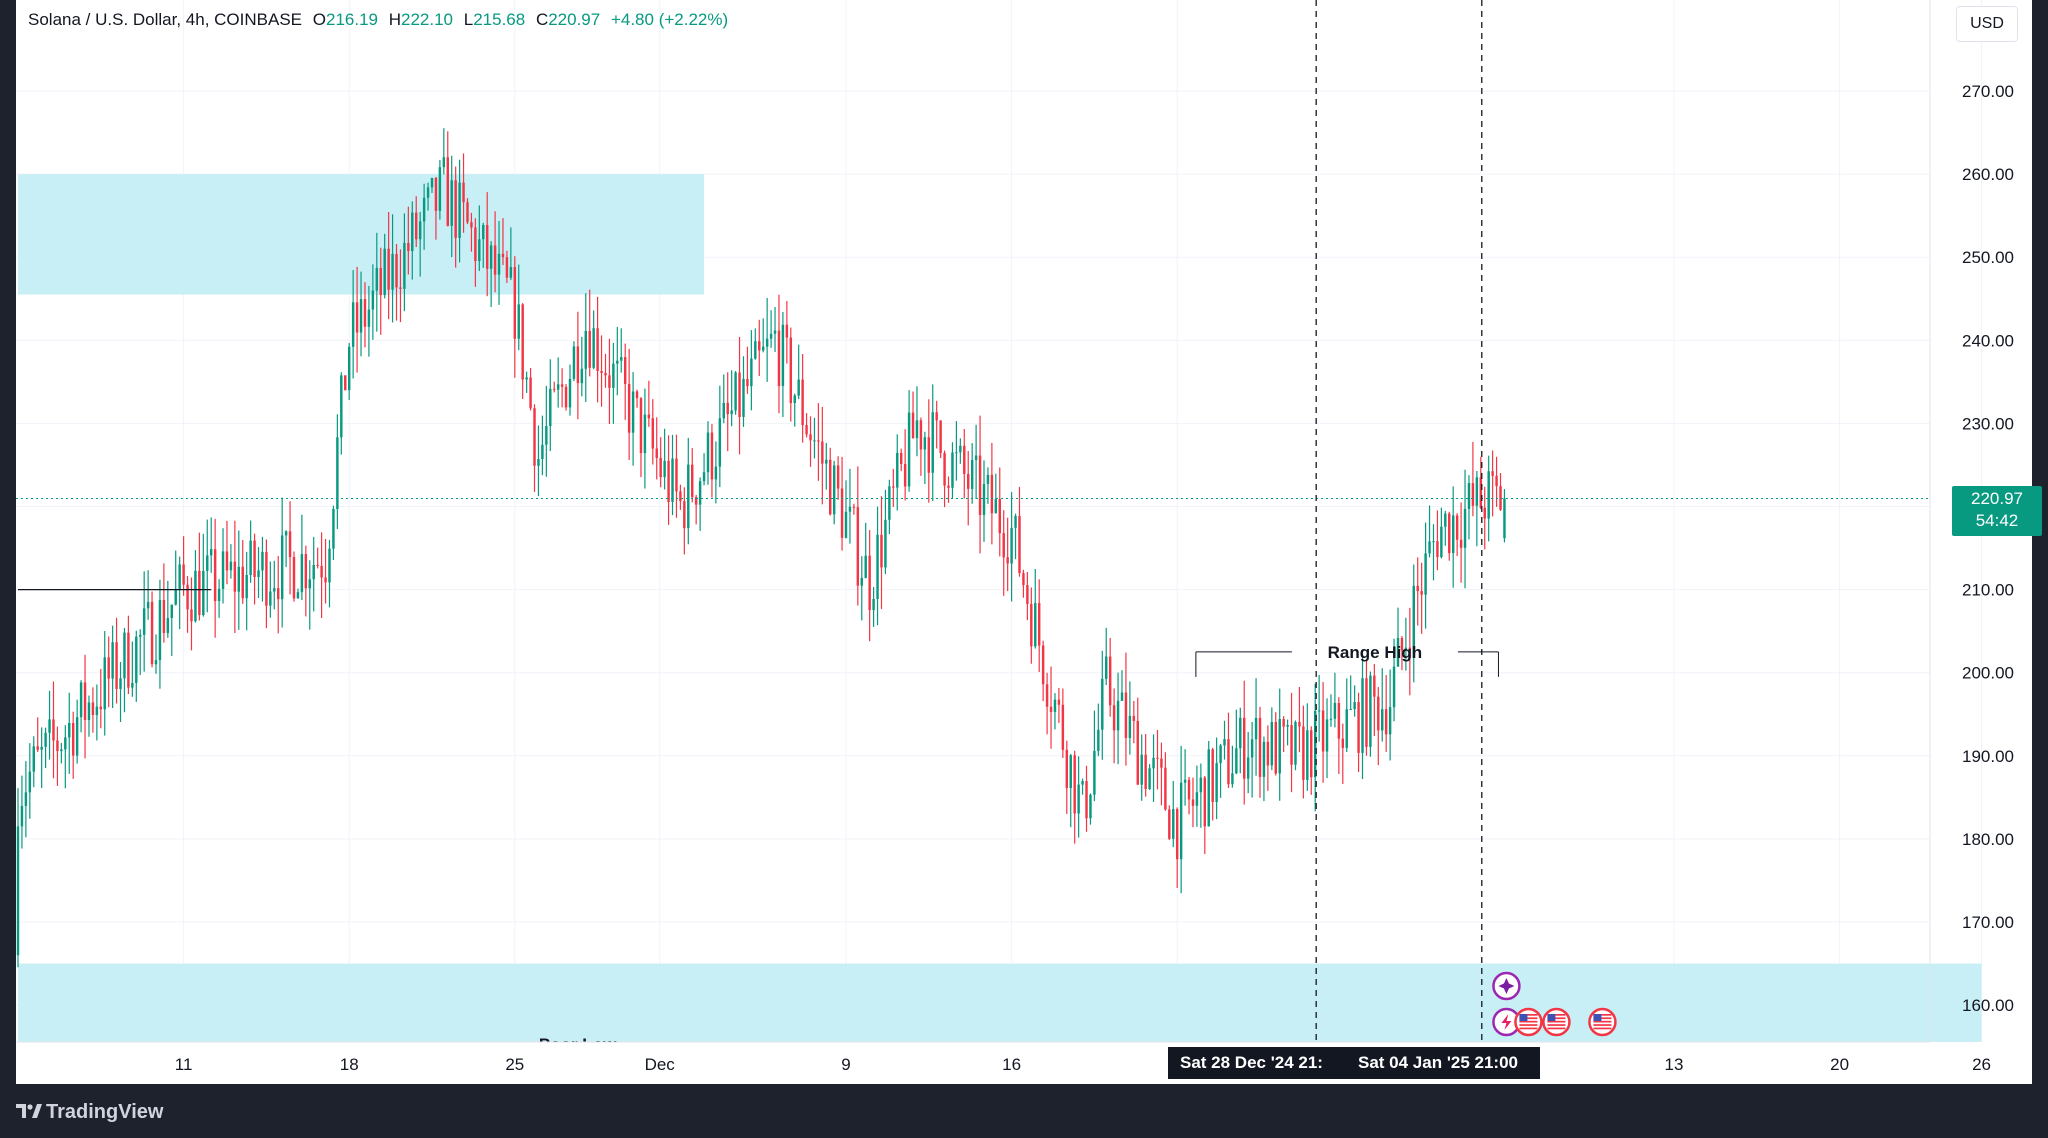 Image resolution: width=2048 pixels, height=1138 pixels. What do you see at coordinates (1988, 1005) in the screenshot?
I see `y-tick-label: 160.00` at bounding box center [1988, 1005].